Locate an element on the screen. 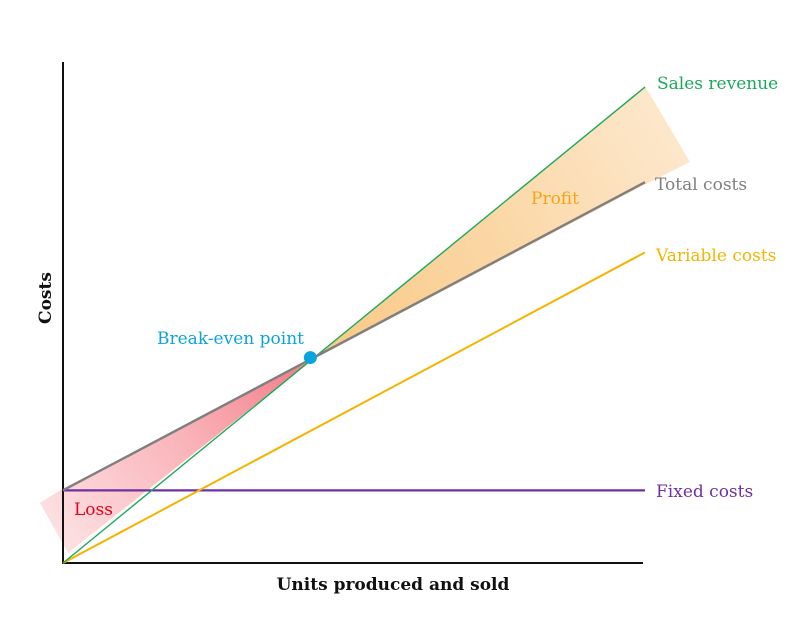 The image size is (800, 617). x-axis-title: Units produced and sold is located at coordinates (393, 585).